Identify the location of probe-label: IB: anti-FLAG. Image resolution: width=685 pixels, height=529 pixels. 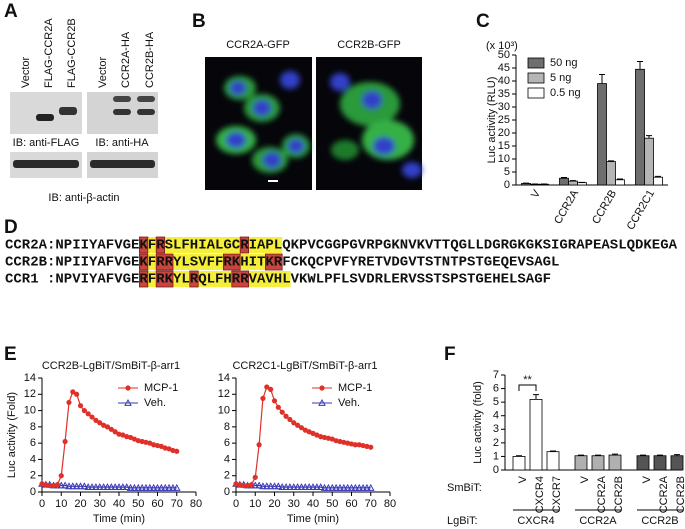
(46, 143).